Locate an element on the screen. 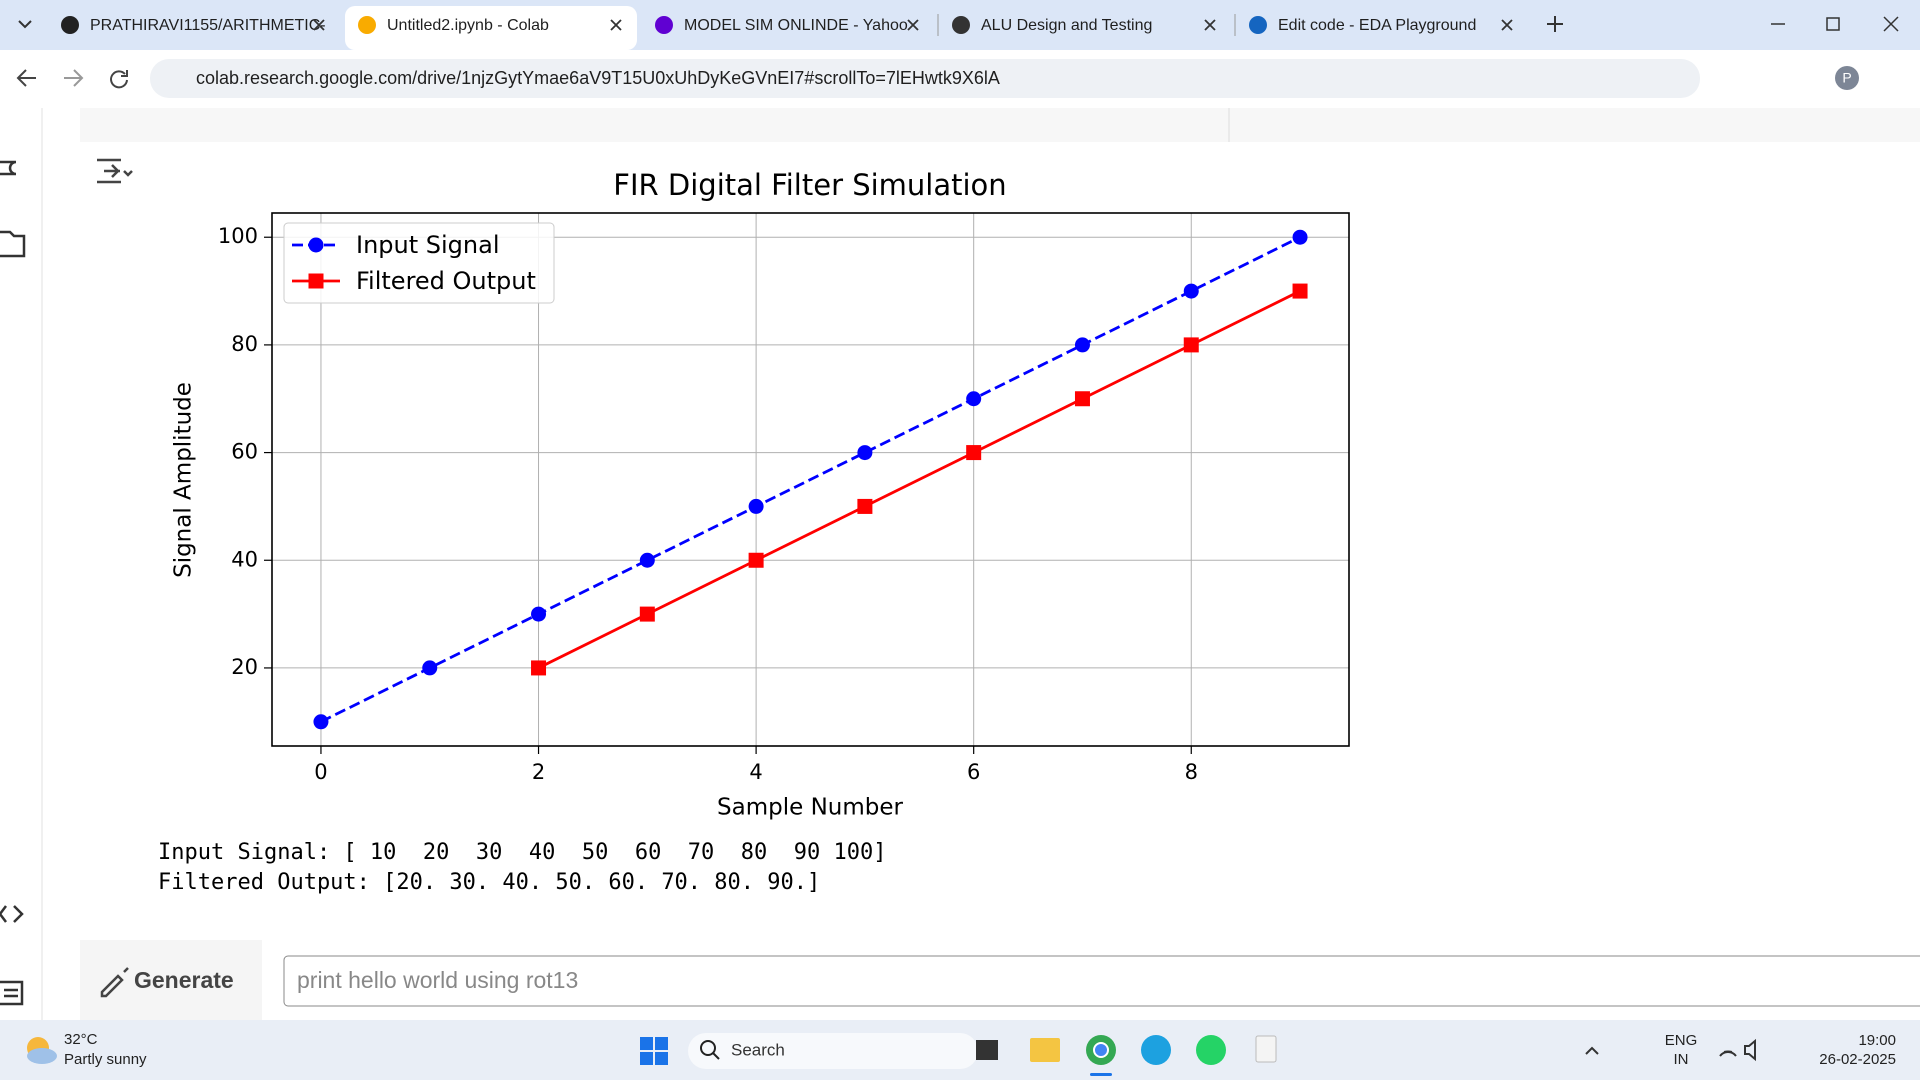 The image size is (1920, 1080). x-tick-label: 0 is located at coordinates (320, 772).